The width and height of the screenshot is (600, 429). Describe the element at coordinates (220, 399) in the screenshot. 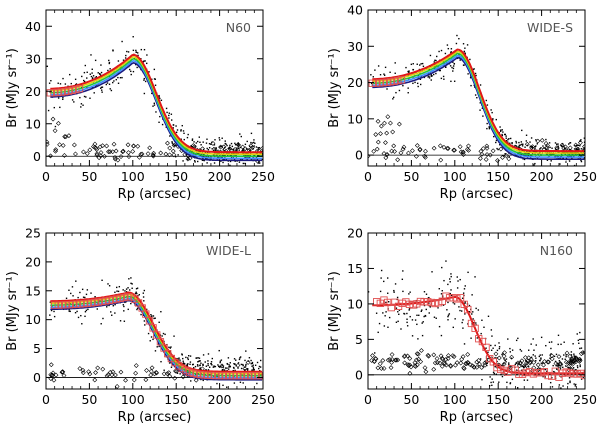

I see `x-tick-label: 200` at that location.